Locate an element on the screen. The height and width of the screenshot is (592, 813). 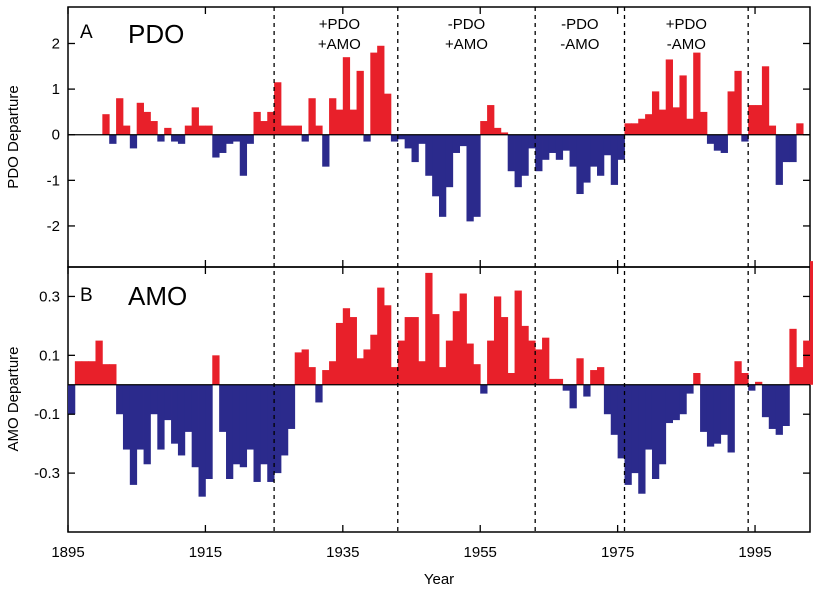
pdo-bar-1909 is located at coordinates (168, 131).